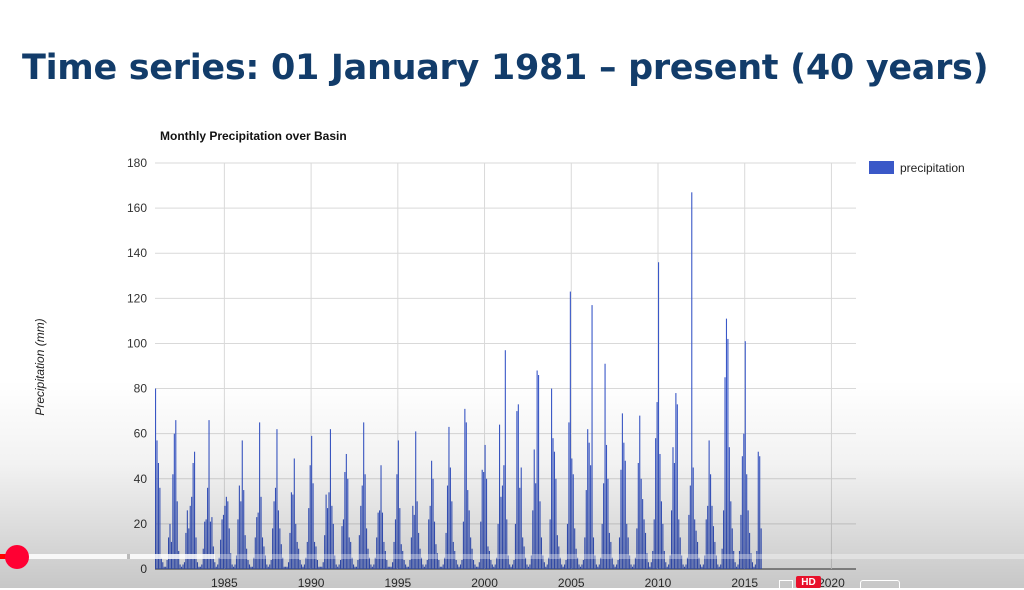 This screenshot has width=1024, height=590. I want to click on progress-bar, so click(512, 556).